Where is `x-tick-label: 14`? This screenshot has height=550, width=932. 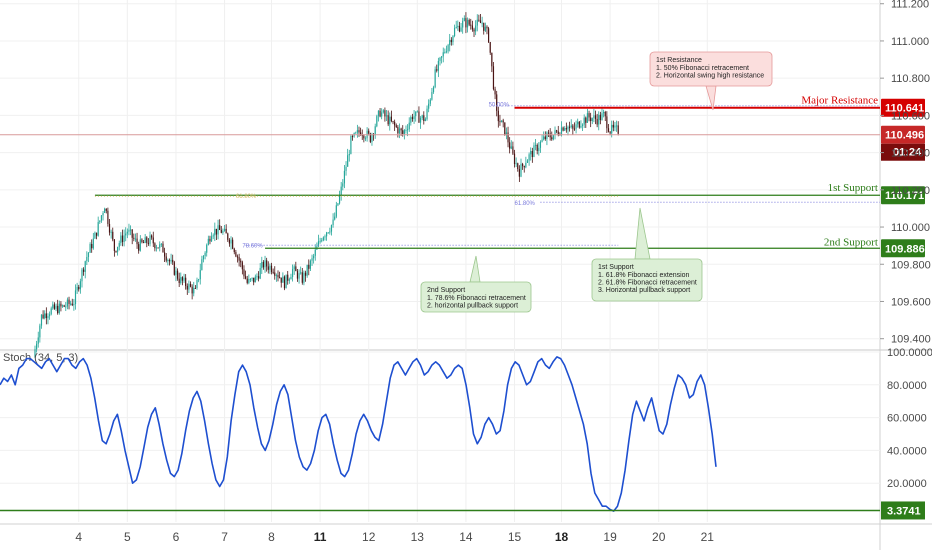
x-tick-label: 14 is located at coordinates (466, 537).